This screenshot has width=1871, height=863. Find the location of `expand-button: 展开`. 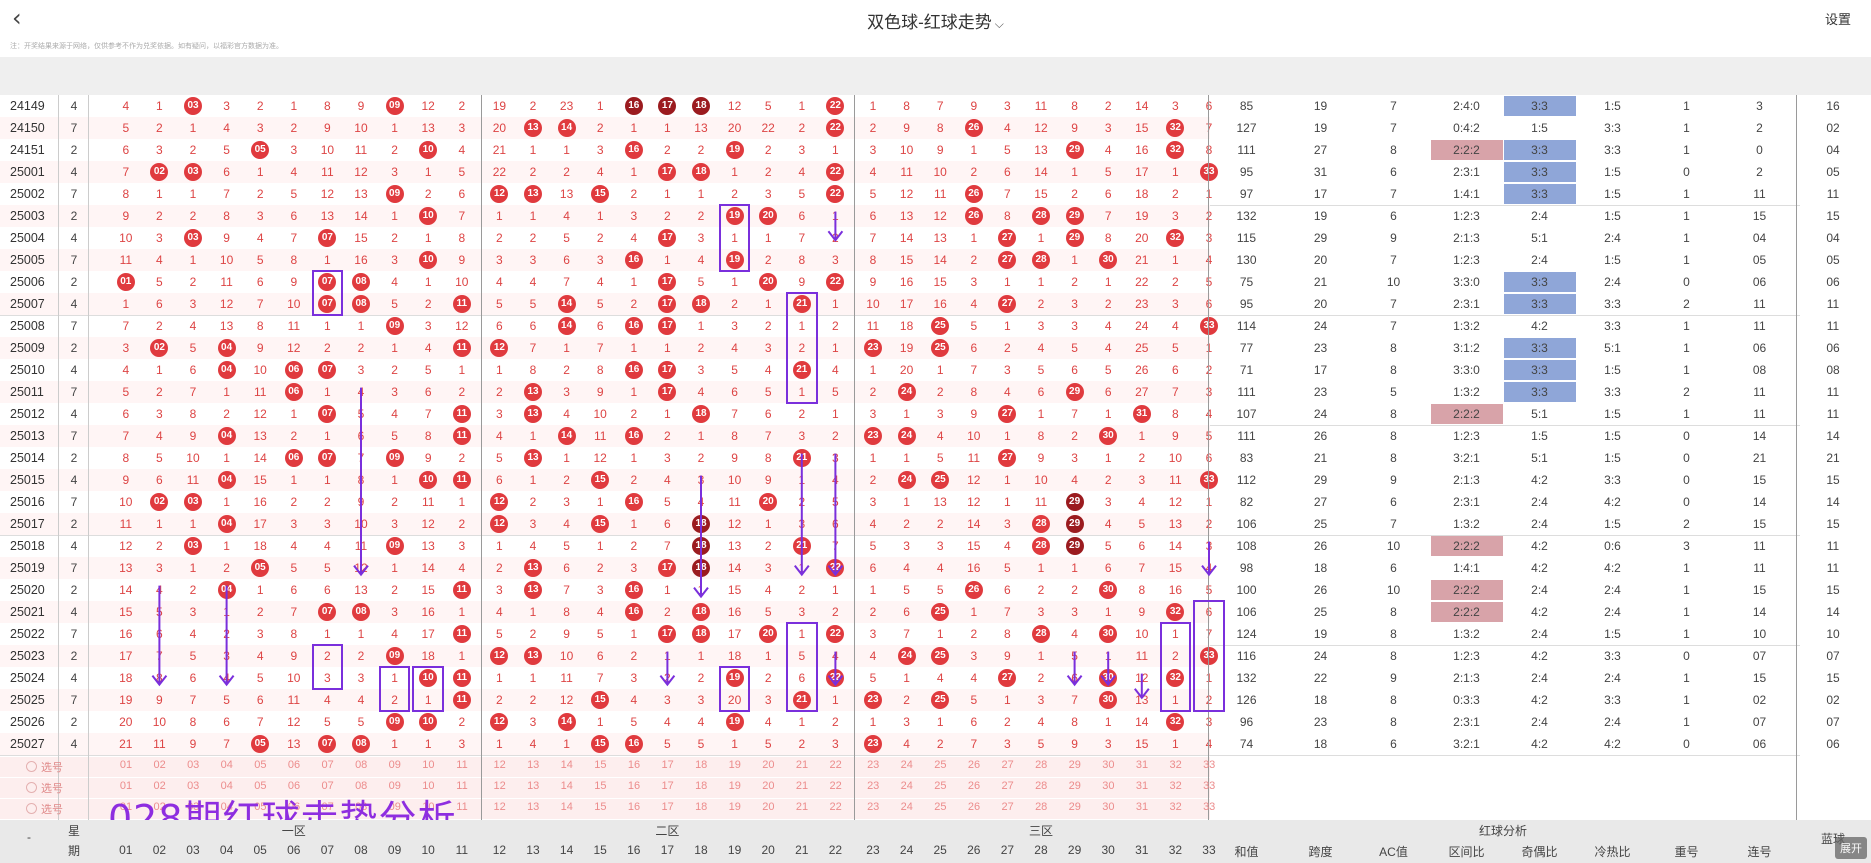

expand-button: 展开 is located at coordinates (1851, 848).